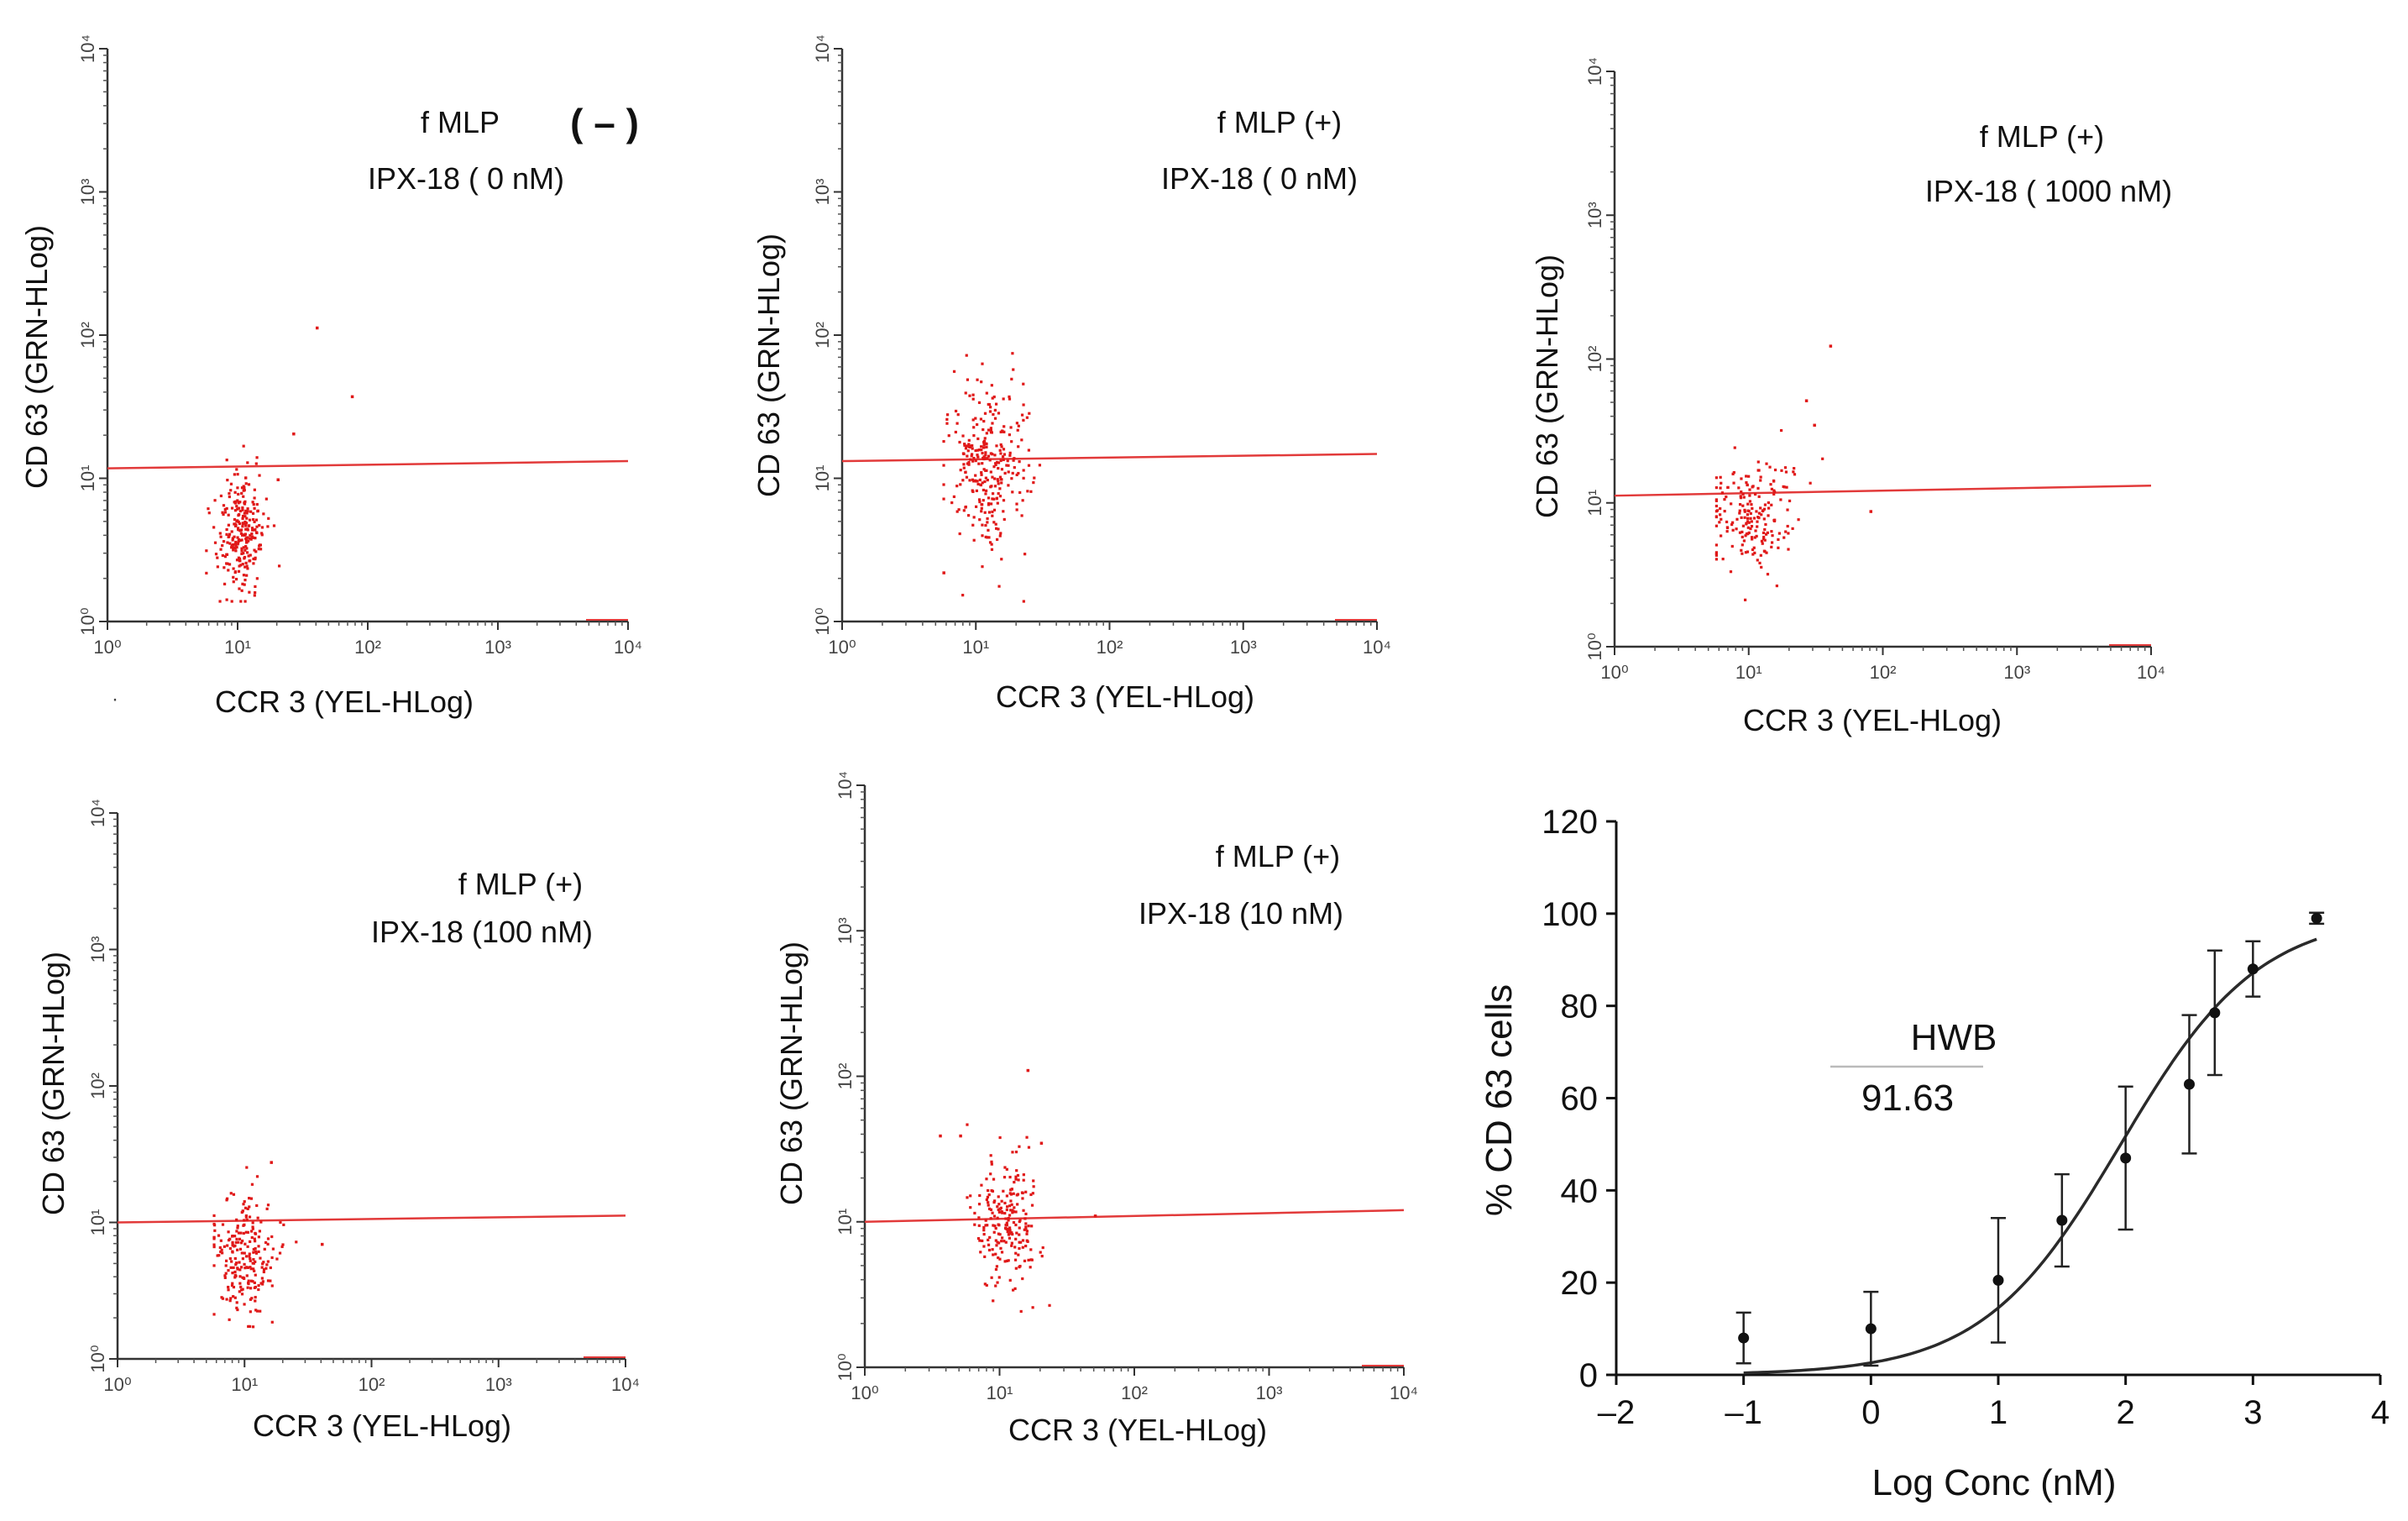 The width and height of the screenshot is (2408, 1521). I want to click on x-tick-label: 2, so click(2126, 1412).